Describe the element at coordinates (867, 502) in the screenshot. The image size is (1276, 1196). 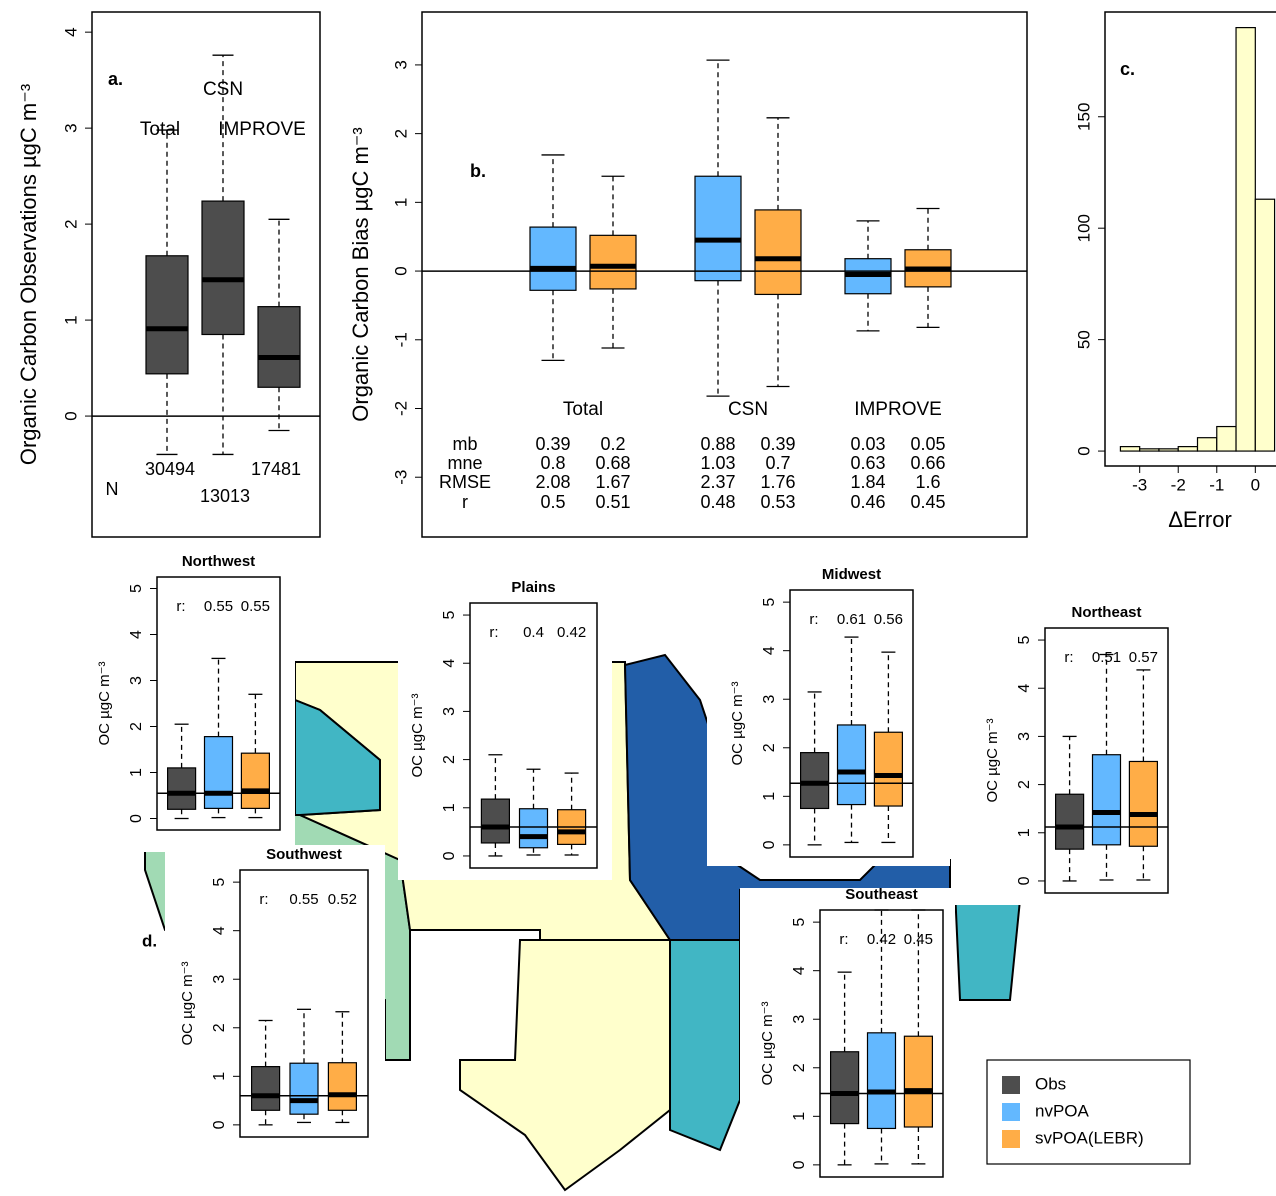
I see `stat-value: 0.46` at that location.